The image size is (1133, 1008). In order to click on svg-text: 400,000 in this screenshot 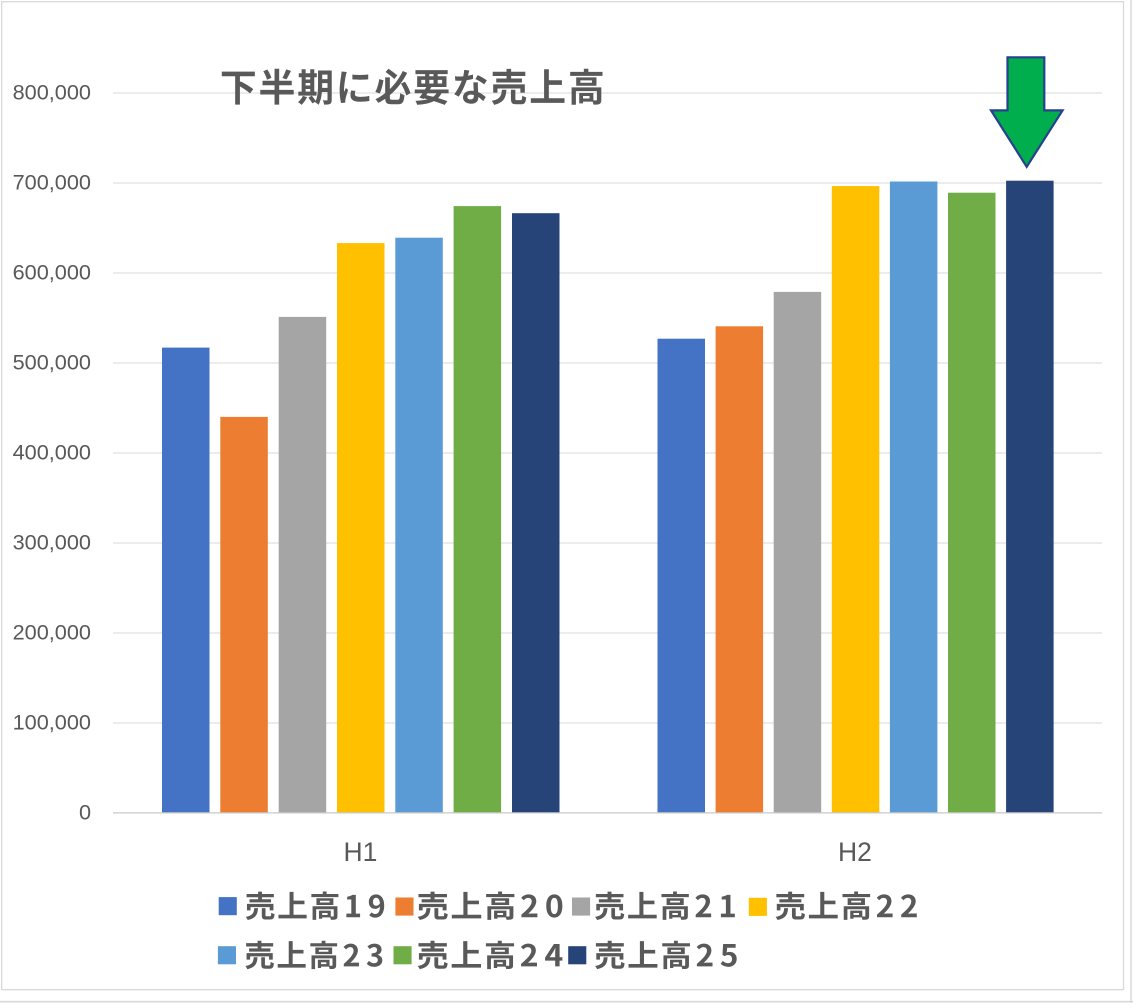, I will do `click(52, 451)`.